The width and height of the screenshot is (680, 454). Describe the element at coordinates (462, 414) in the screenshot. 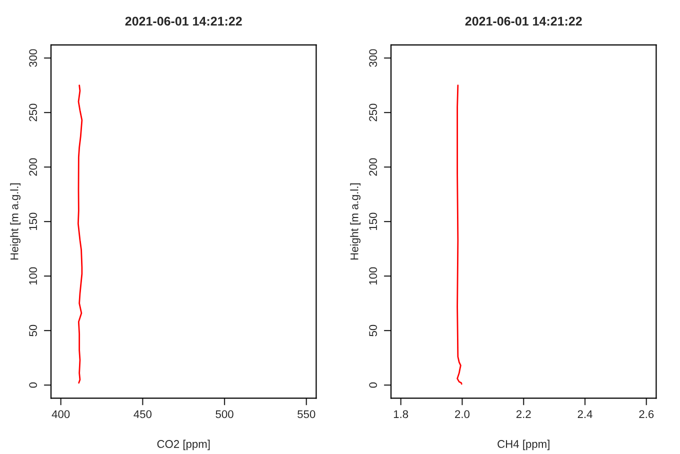

I see `x-tick-label: 2.0` at that location.